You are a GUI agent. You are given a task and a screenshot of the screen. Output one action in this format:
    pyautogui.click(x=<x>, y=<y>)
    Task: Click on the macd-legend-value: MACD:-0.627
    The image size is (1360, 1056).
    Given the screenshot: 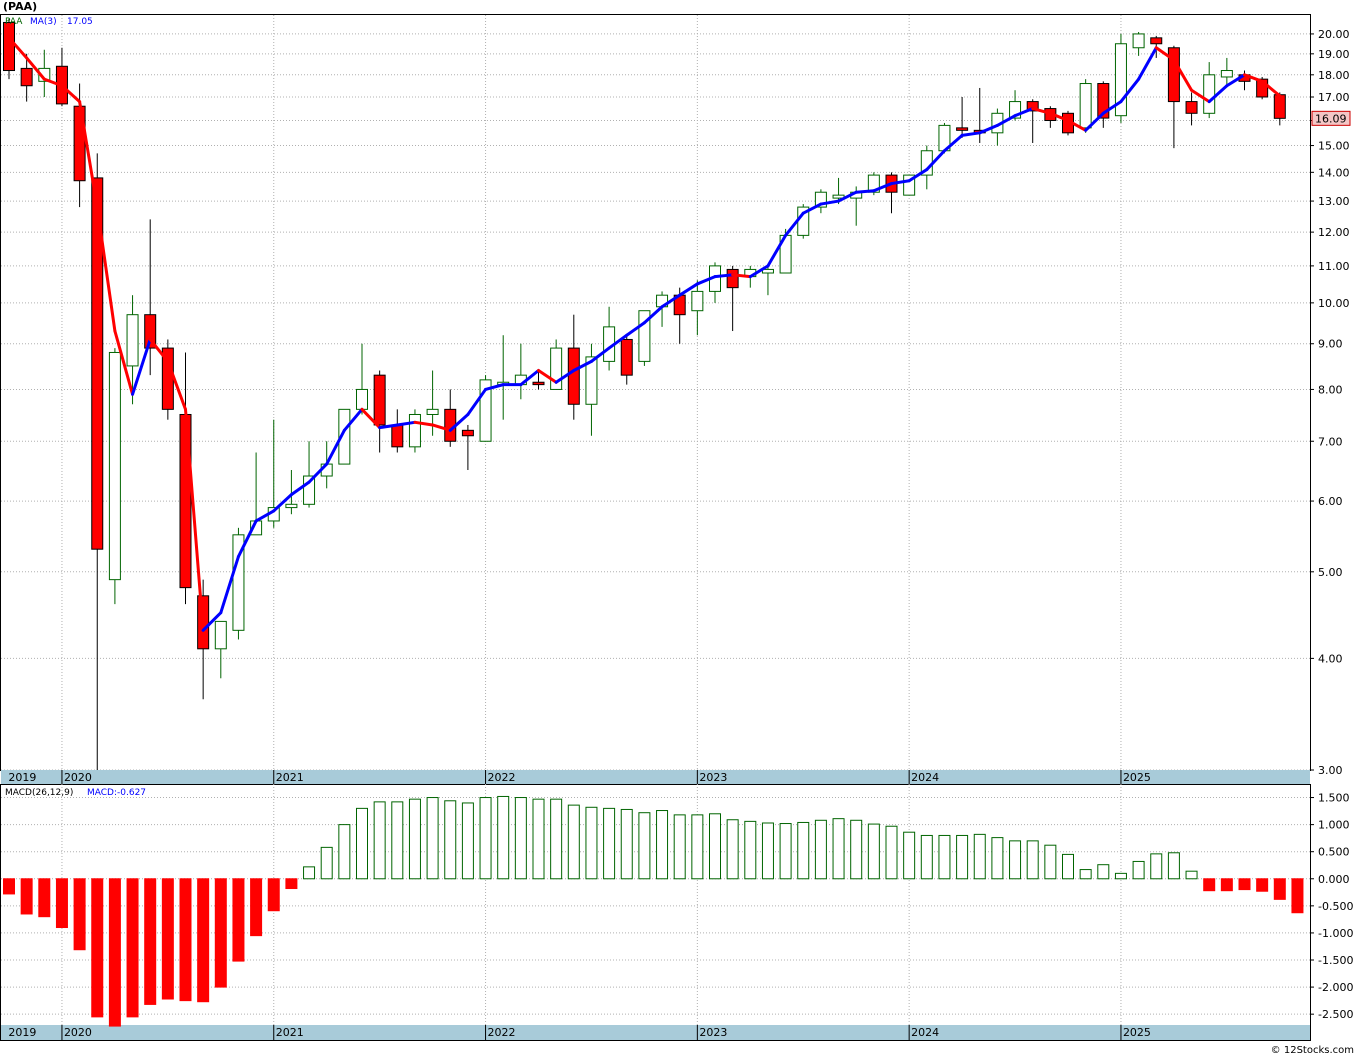 What is the action you would take?
    pyautogui.click(x=116, y=793)
    